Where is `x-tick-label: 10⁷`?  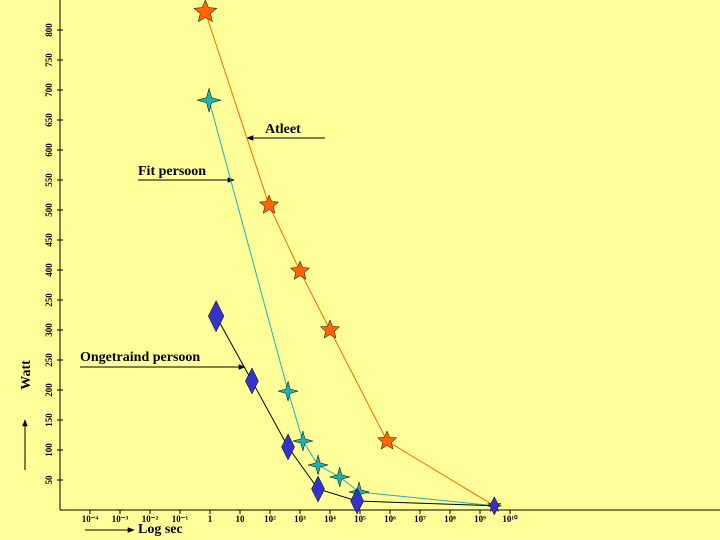
x-tick-label: 10⁷ is located at coordinates (420, 519).